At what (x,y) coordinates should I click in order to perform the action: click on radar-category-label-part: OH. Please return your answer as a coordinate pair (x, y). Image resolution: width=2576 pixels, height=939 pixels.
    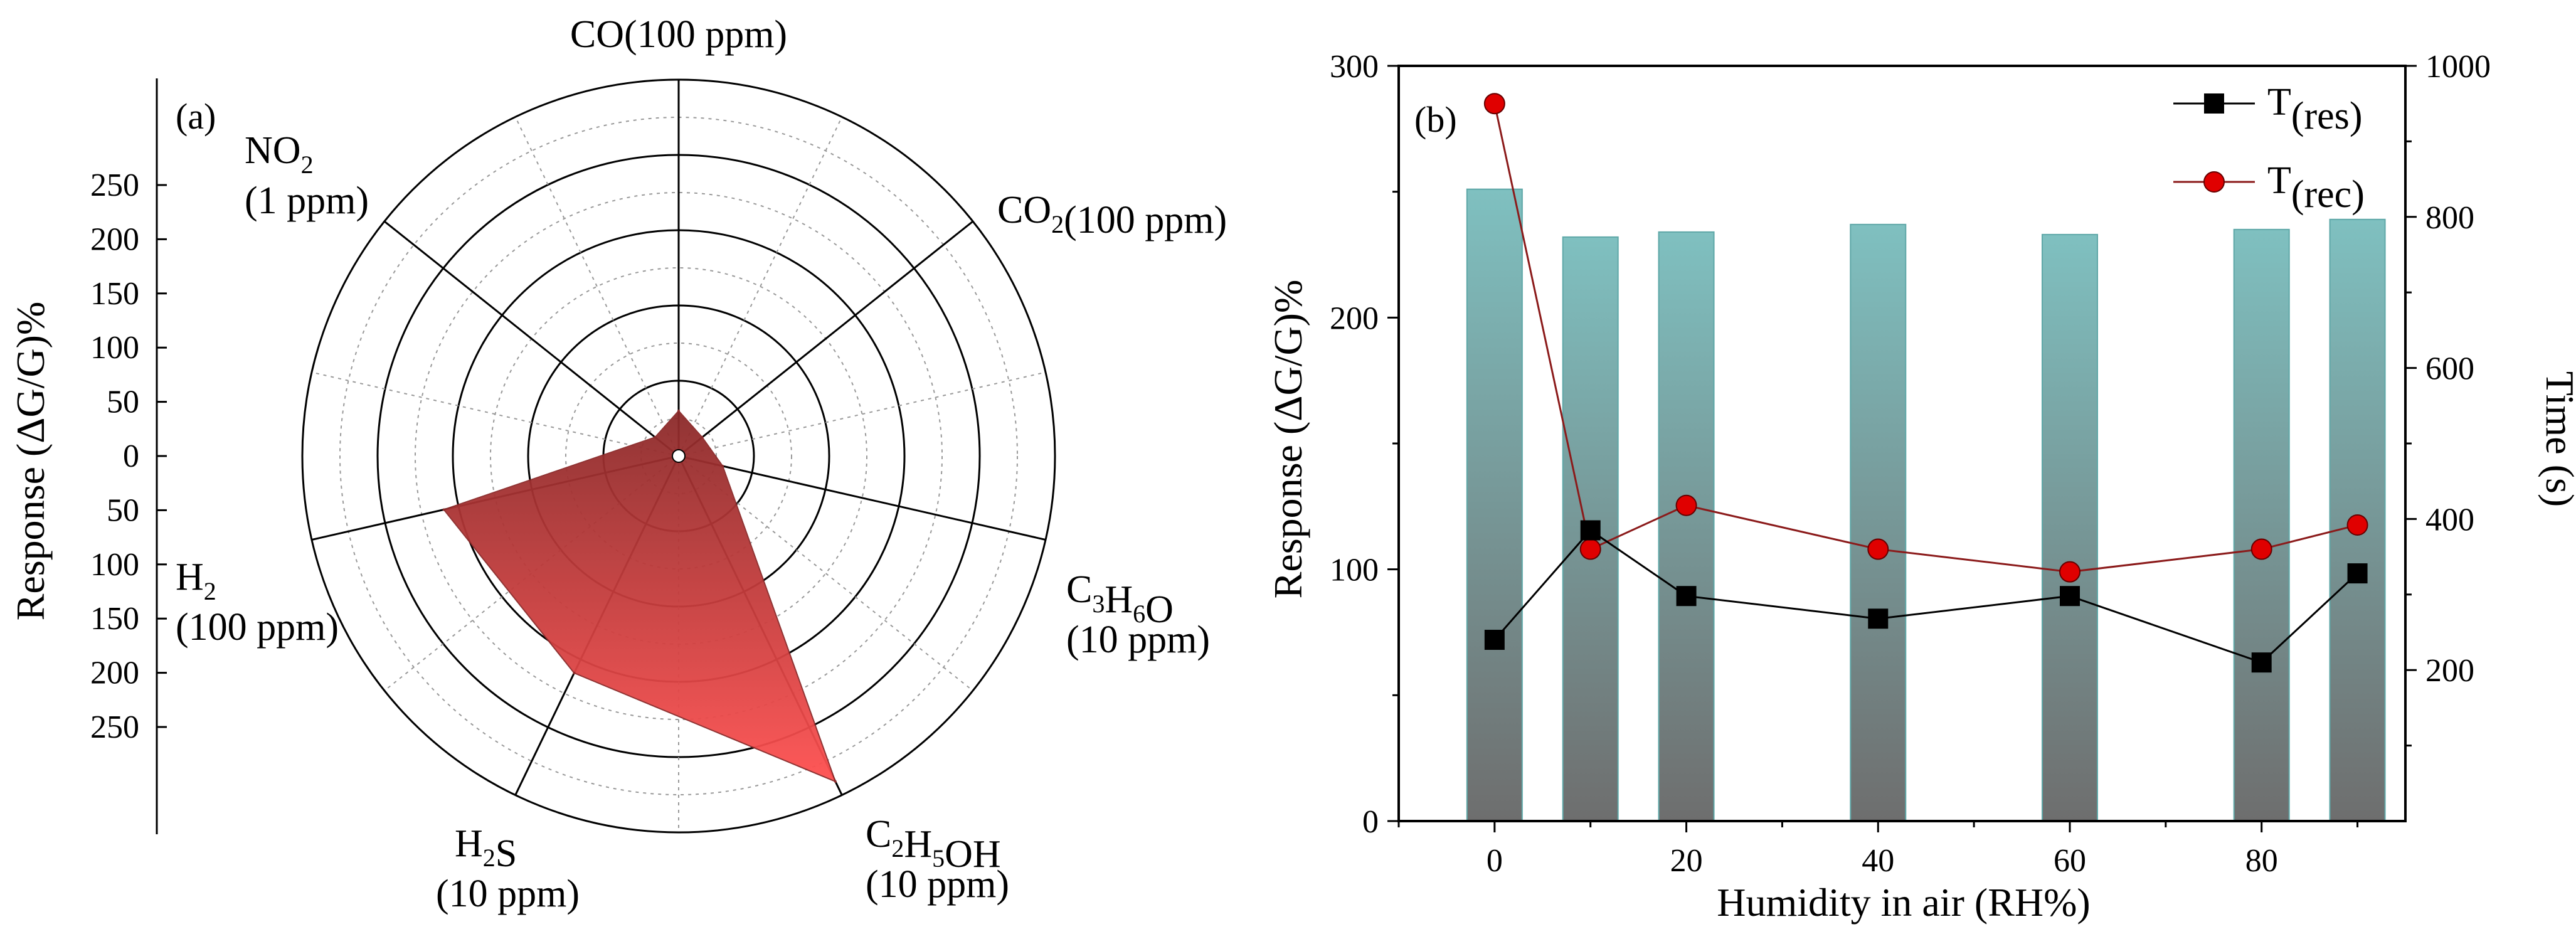
    Looking at the image, I should click on (973, 854).